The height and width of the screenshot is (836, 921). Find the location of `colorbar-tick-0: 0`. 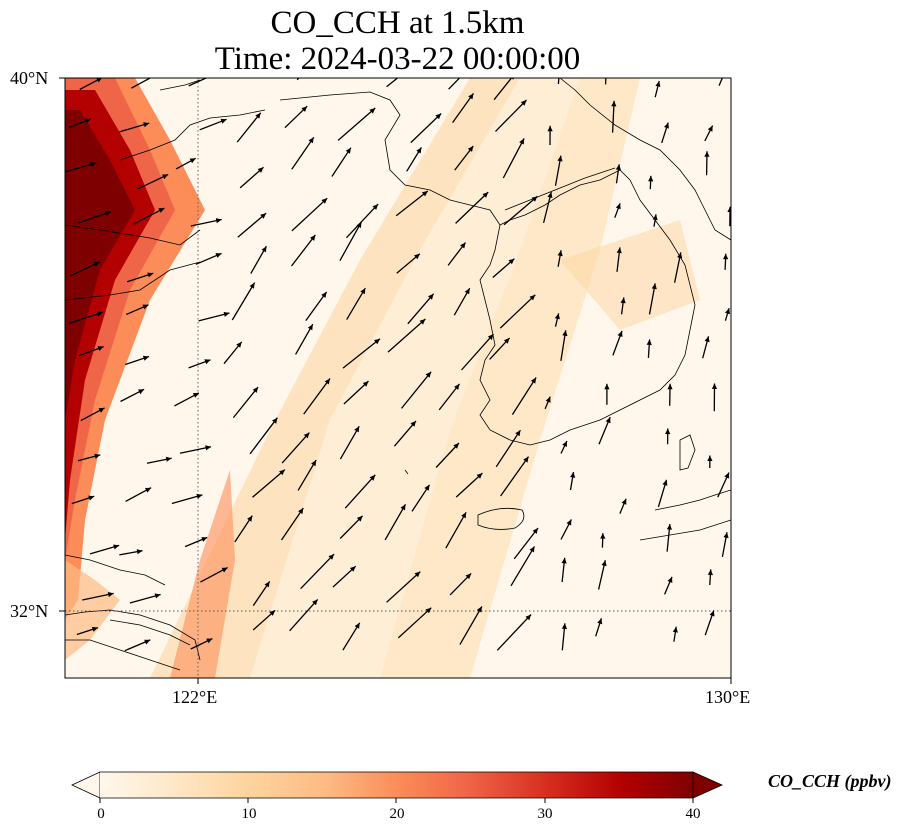

colorbar-tick-0: 0 is located at coordinates (101, 814).